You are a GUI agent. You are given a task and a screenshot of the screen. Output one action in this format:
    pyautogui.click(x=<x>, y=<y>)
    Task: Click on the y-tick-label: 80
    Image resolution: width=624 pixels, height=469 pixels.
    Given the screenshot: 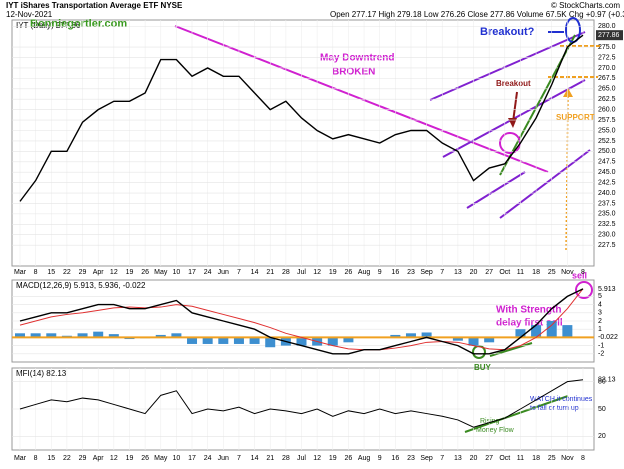 What is the action you would take?
    pyautogui.click(x=602, y=382)
    